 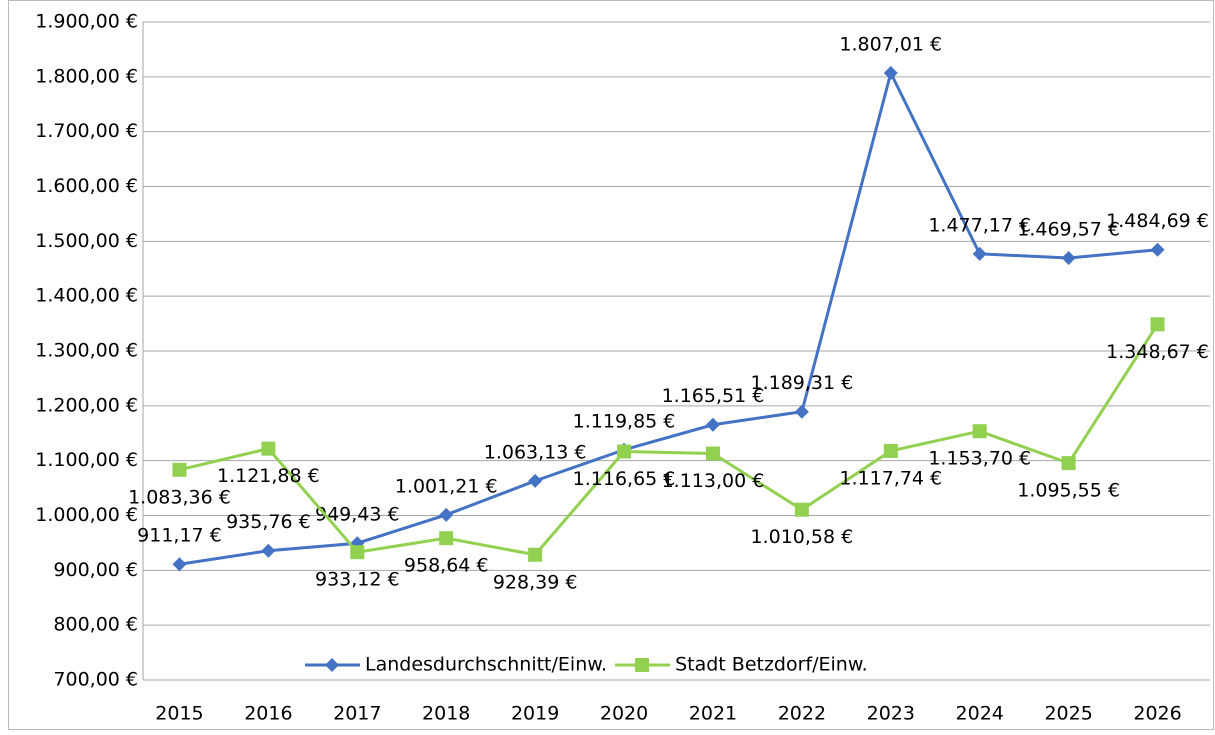 What do you see at coordinates (357, 515) in the screenshot?
I see `data-label: 949,43 €` at bounding box center [357, 515].